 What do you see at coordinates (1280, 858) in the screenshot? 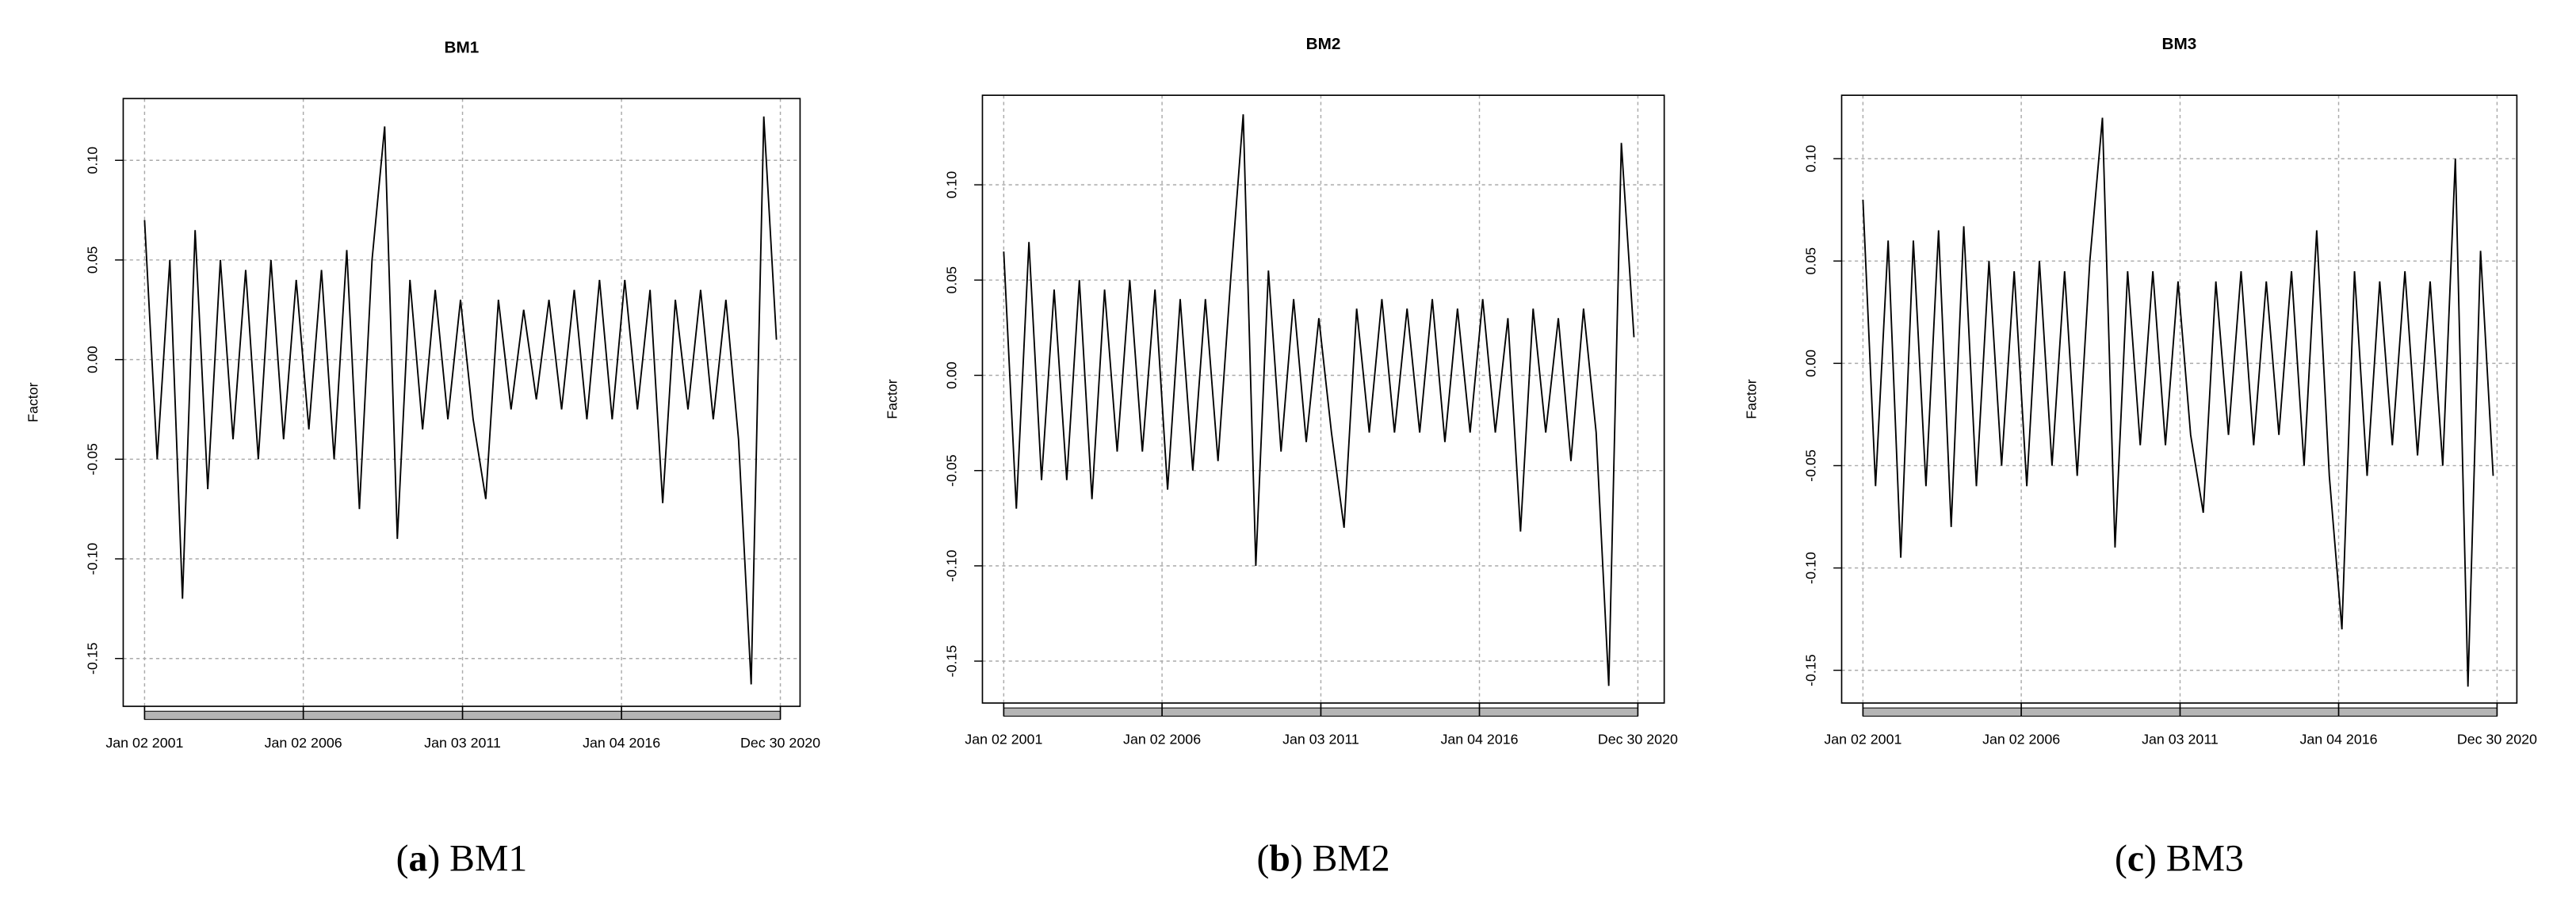
I see `caption-letter: b` at bounding box center [1280, 858].